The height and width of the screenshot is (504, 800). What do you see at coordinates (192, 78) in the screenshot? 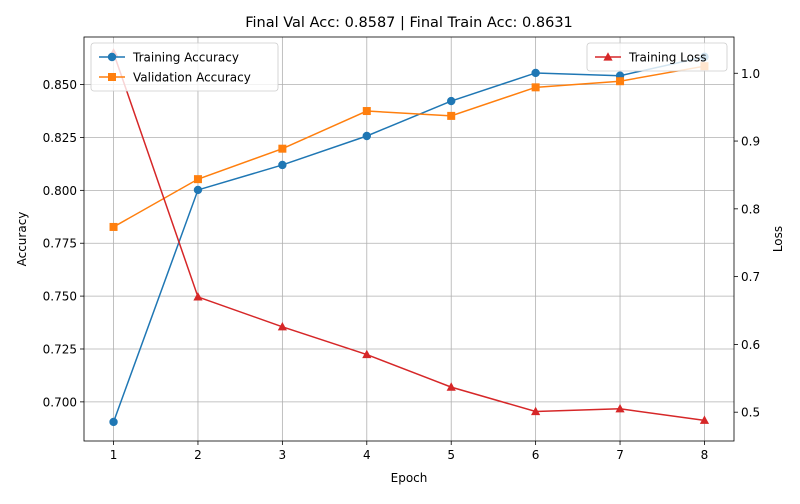
I see `legend-label-validation-accuracy: Validation Accuracy` at bounding box center [192, 78].